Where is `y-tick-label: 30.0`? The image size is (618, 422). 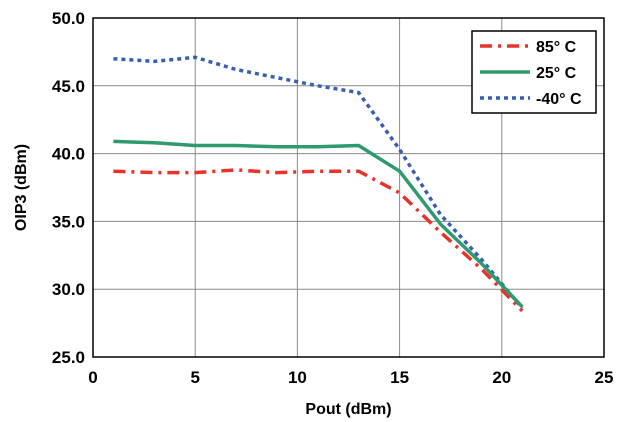
y-tick-label: 30.0 is located at coordinates (68, 289).